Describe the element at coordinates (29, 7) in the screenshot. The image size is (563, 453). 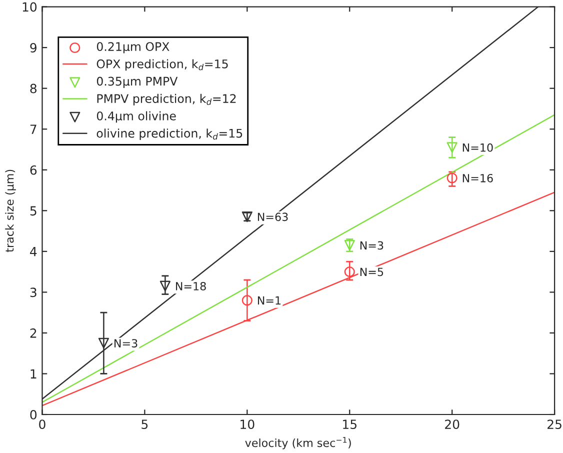
I see `y-tick-label: 10` at that location.